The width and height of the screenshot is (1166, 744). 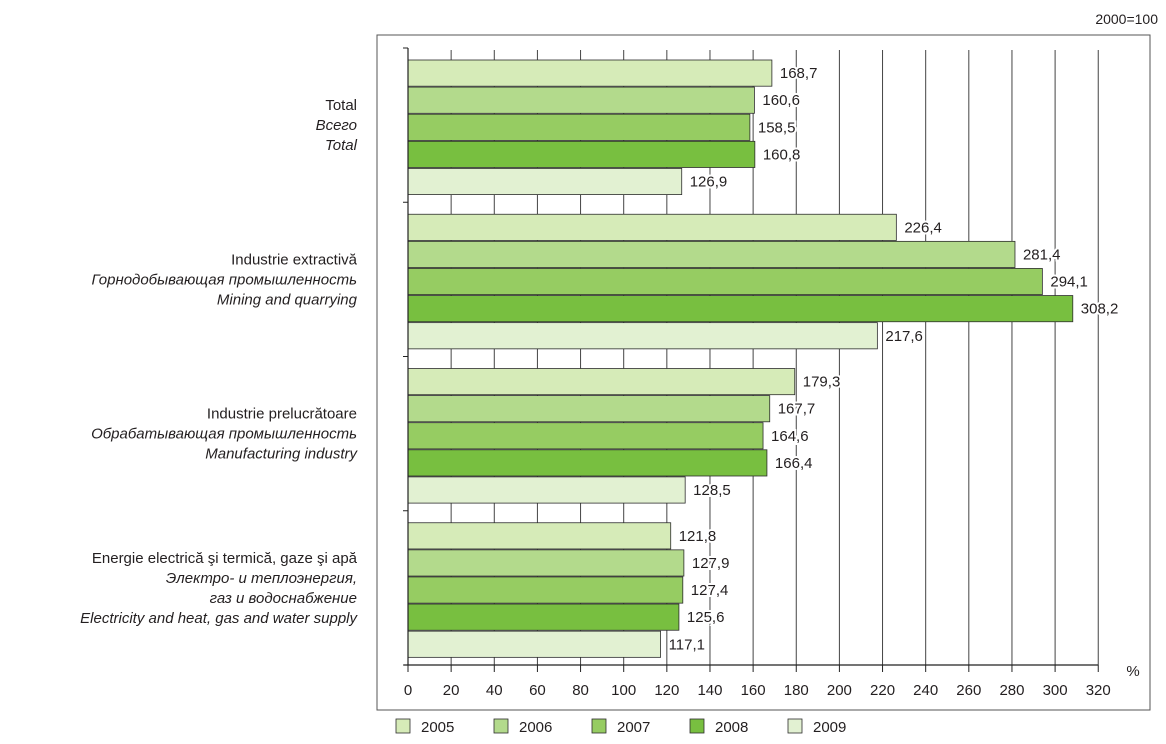 What do you see at coordinates (706, 617) in the screenshot?
I see `bar-value-label: 125,6` at bounding box center [706, 617].